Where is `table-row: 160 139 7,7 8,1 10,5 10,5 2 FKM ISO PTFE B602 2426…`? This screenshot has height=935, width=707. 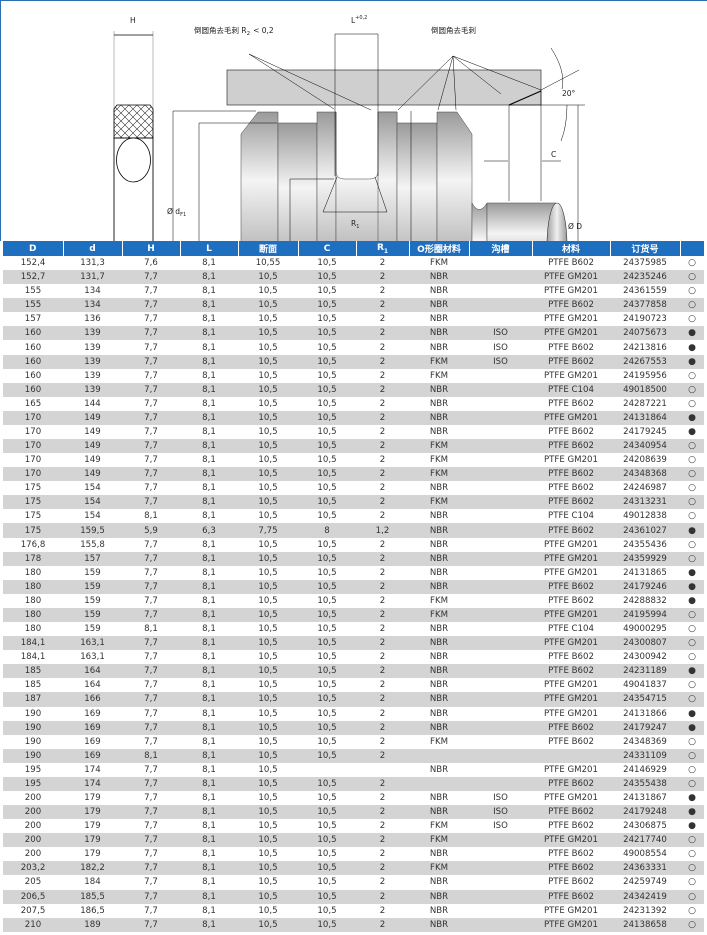 table-row: 160 139 7,7 8,1 10,5 10,5 2 FKM ISO PTFE B602 2426… is located at coordinates (353, 361).